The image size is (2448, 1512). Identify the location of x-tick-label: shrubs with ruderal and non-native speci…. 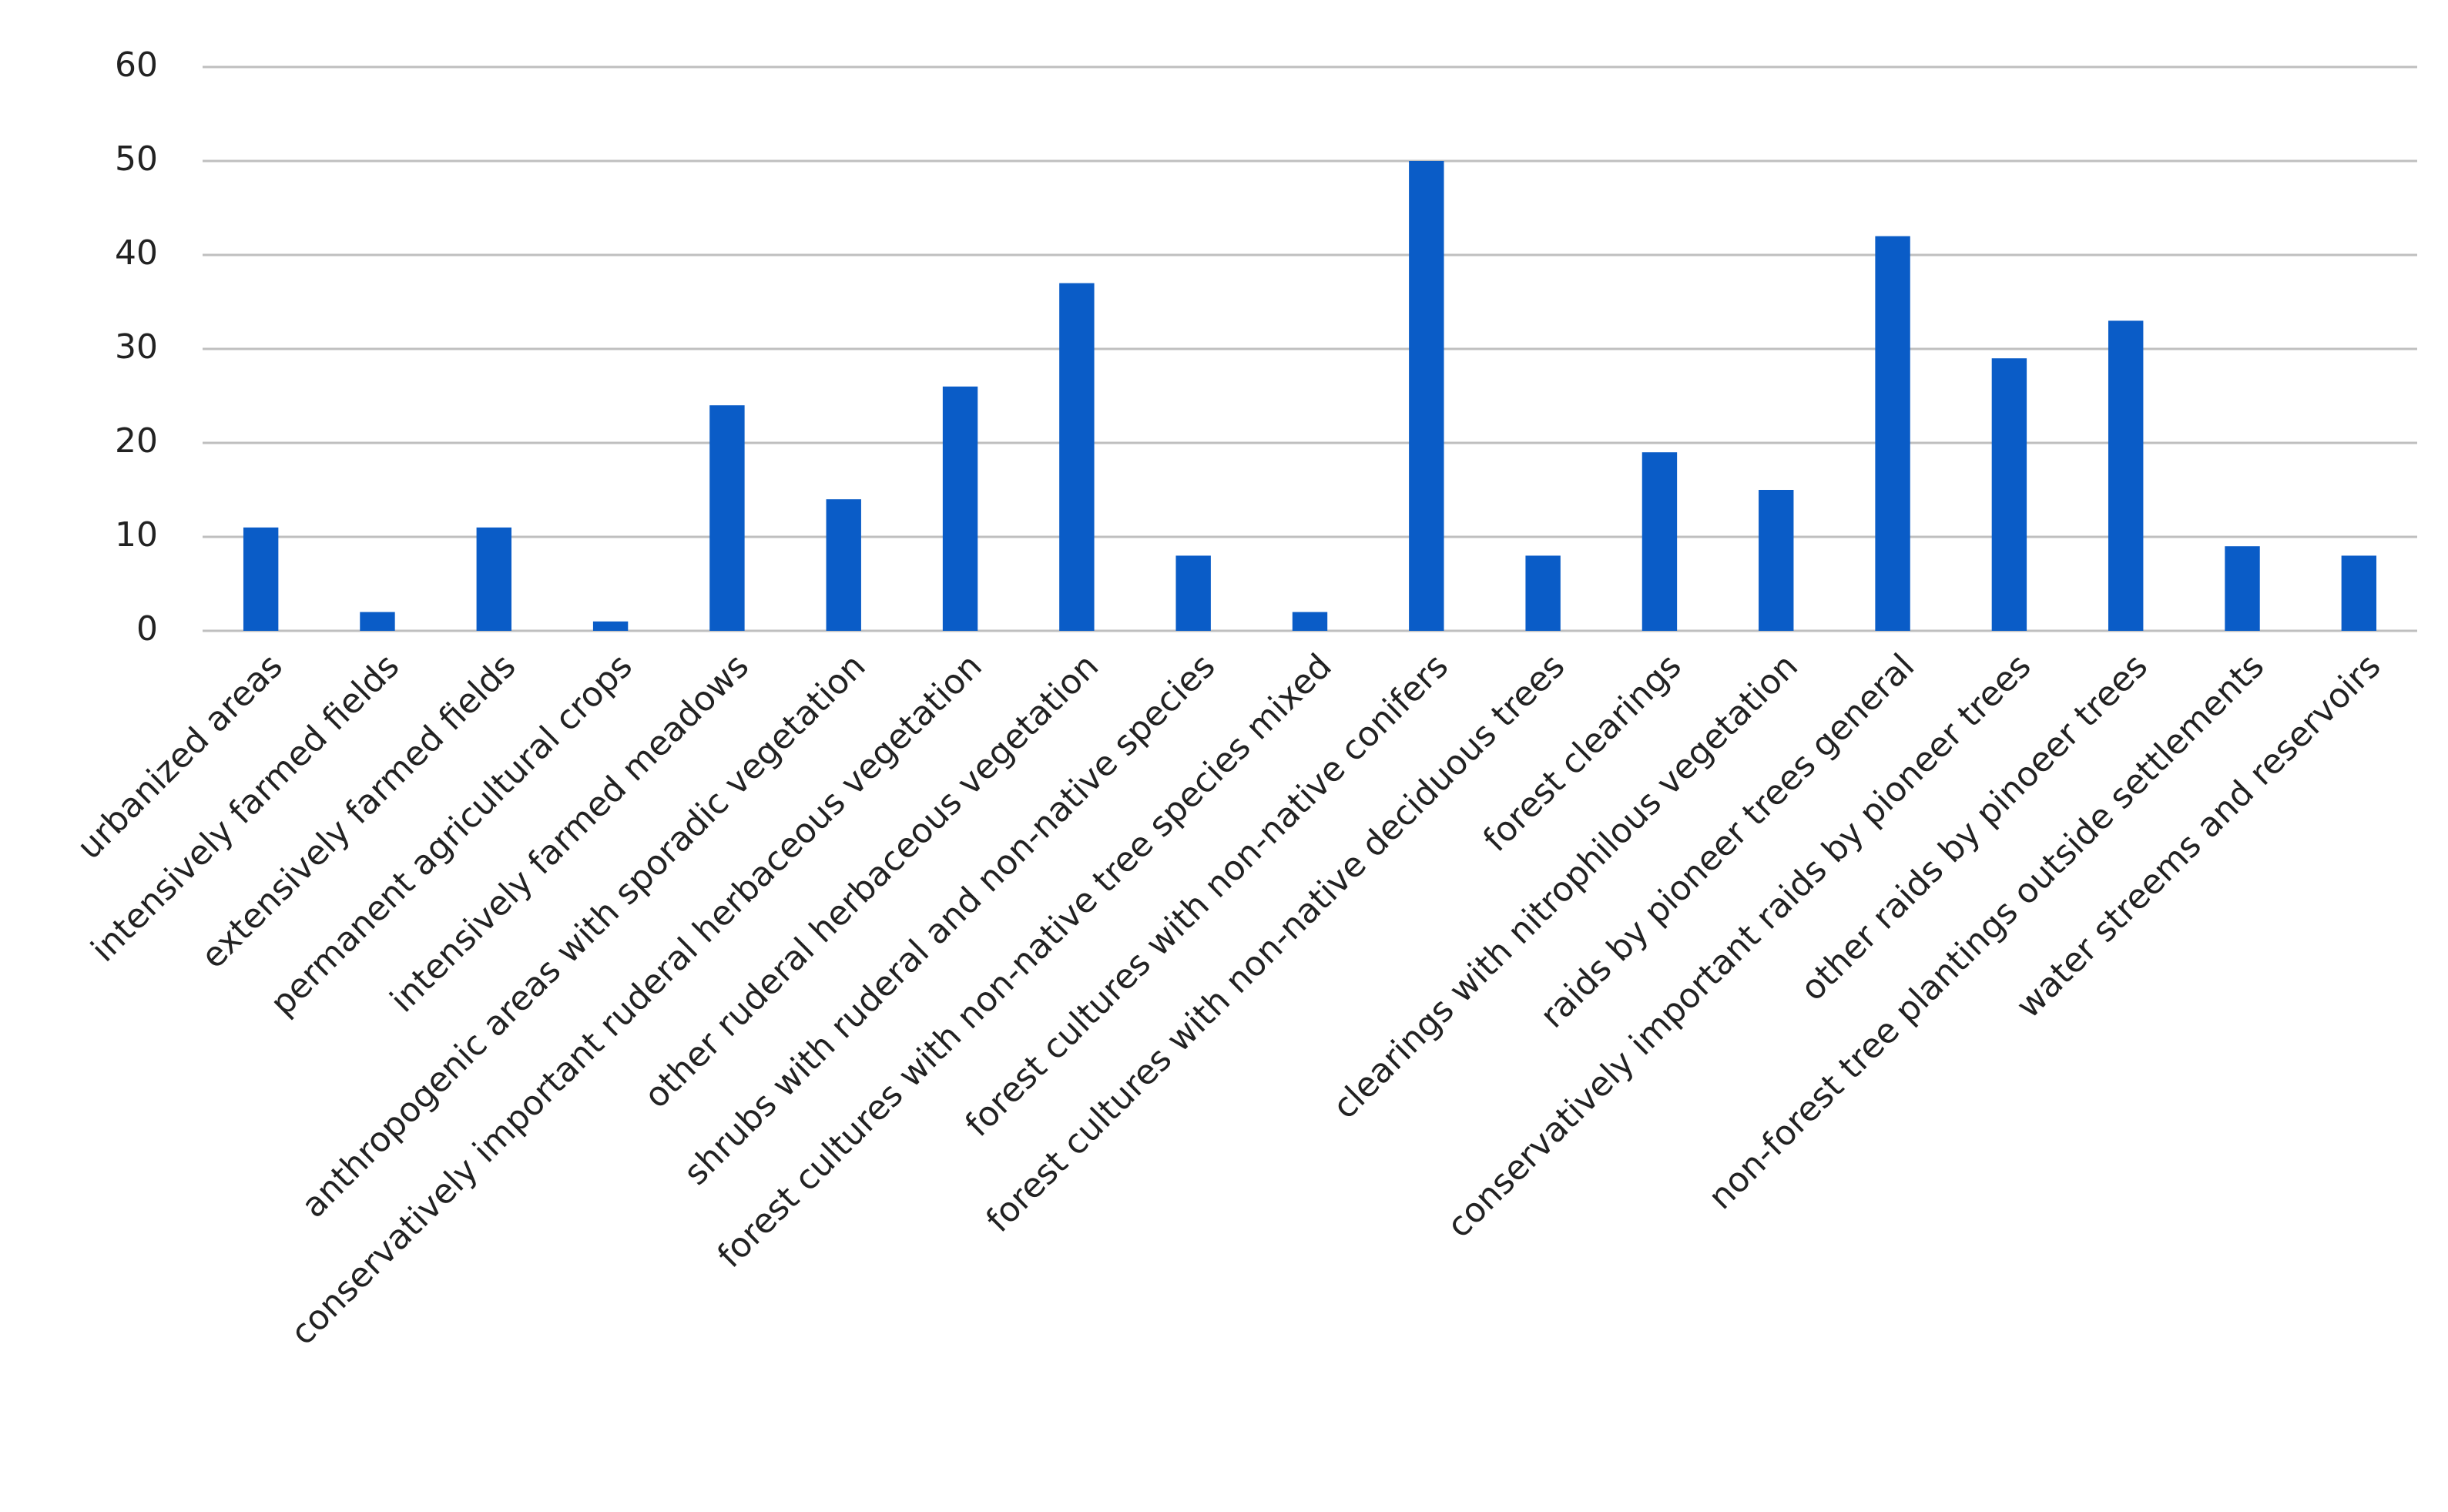
(949, 919).